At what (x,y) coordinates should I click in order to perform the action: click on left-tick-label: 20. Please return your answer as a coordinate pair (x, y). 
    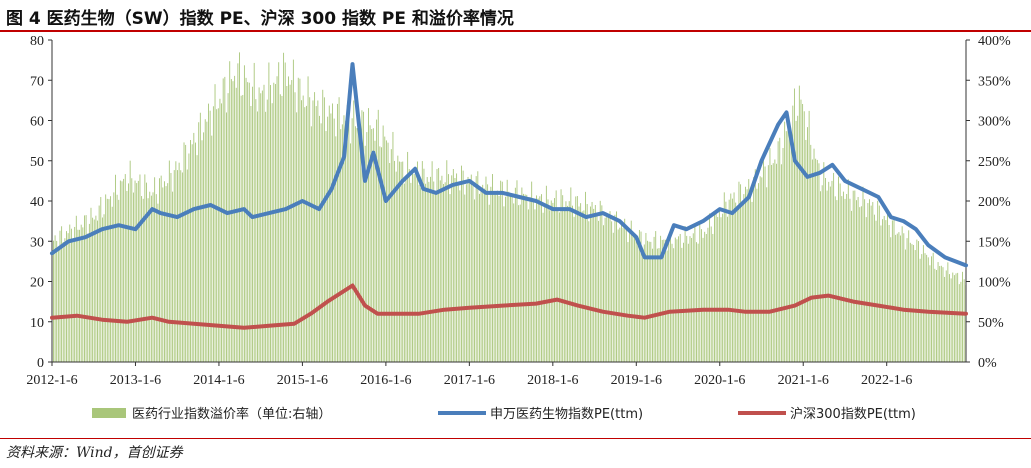
    Looking at the image, I should click on (37, 283).